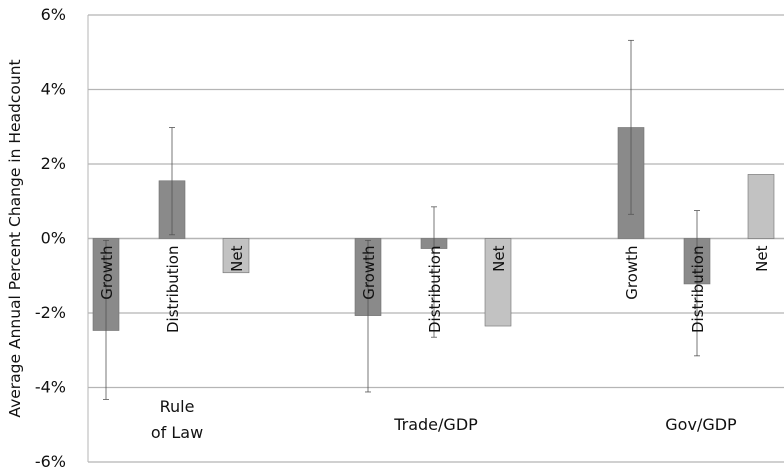  Describe the element at coordinates (53, 14) in the screenshot. I see `y-tick-label: 6%` at that location.